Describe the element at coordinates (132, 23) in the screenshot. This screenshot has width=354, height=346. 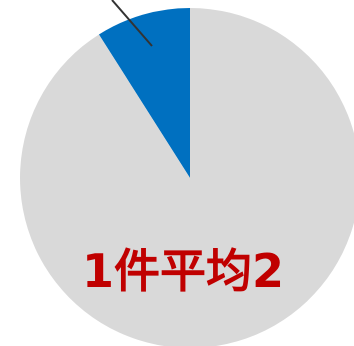
I see `leader-line` at that location.